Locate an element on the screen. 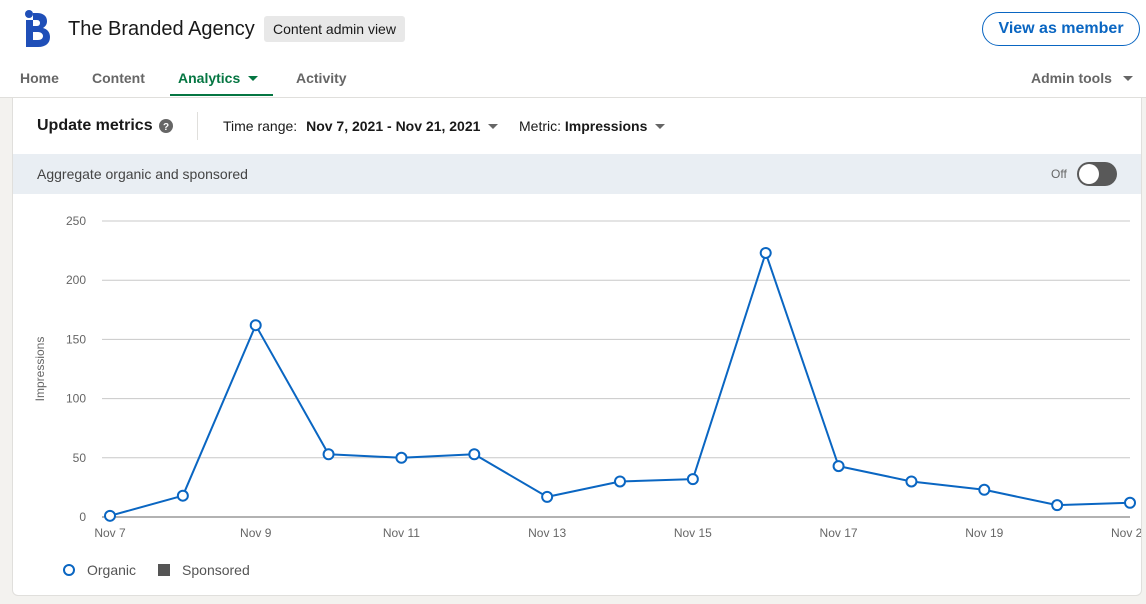  metric-dropdown: Metric: Impressions is located at coordinates (592, 126).